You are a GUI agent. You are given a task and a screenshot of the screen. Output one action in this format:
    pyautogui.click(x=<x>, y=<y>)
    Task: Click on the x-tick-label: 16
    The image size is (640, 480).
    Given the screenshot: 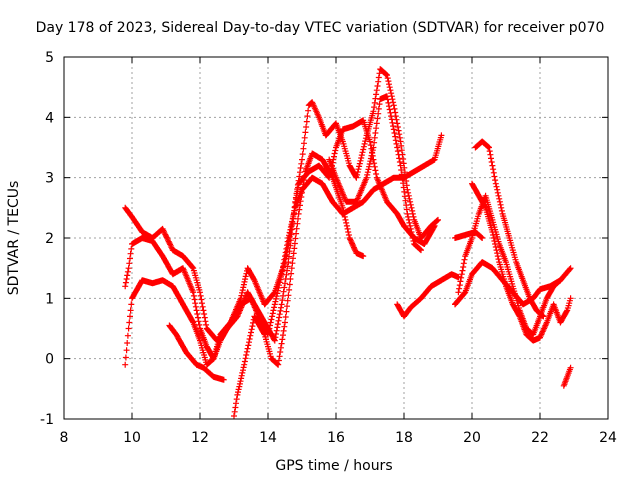 What is the action you would take?
    pyautogui.click(x=336, y=438)
    